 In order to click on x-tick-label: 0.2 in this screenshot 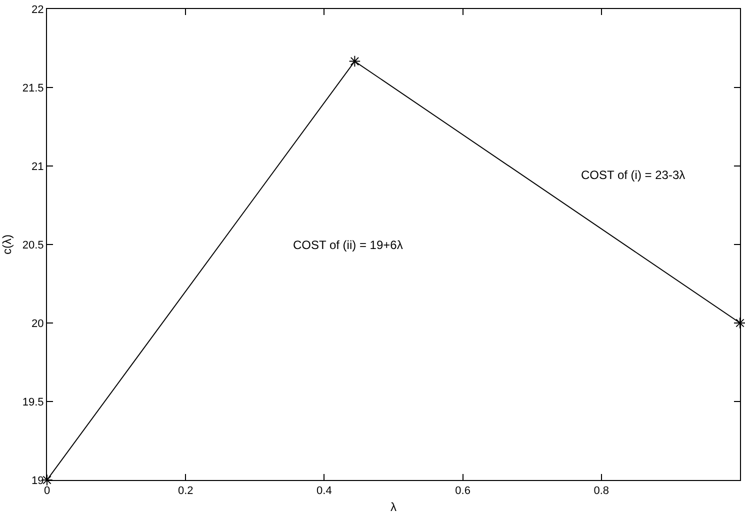, I will do `click(186, 491)`.